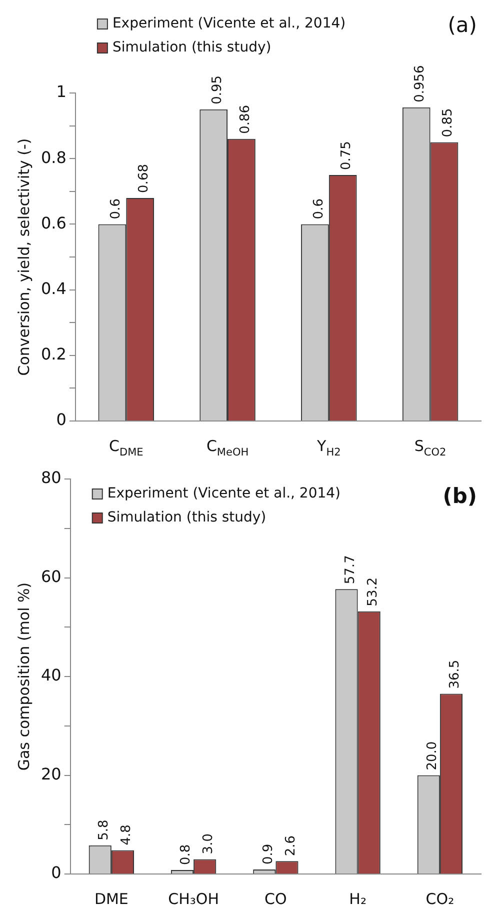 This screenshot has width=495, height=922. I want to click on y-tick-label: 80, so click(51, 478).